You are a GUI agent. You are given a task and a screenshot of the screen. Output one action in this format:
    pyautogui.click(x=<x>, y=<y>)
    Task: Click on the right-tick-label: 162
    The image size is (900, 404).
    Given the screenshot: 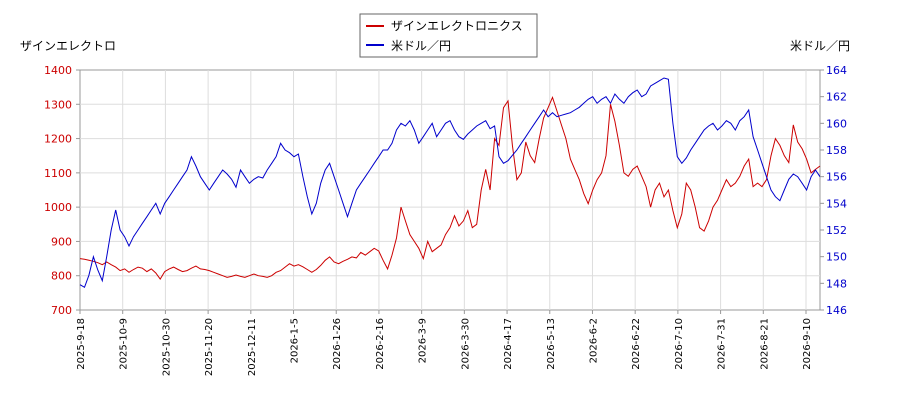 What is the action you would take?
    pyautogui.click(x=836, y=97)
    